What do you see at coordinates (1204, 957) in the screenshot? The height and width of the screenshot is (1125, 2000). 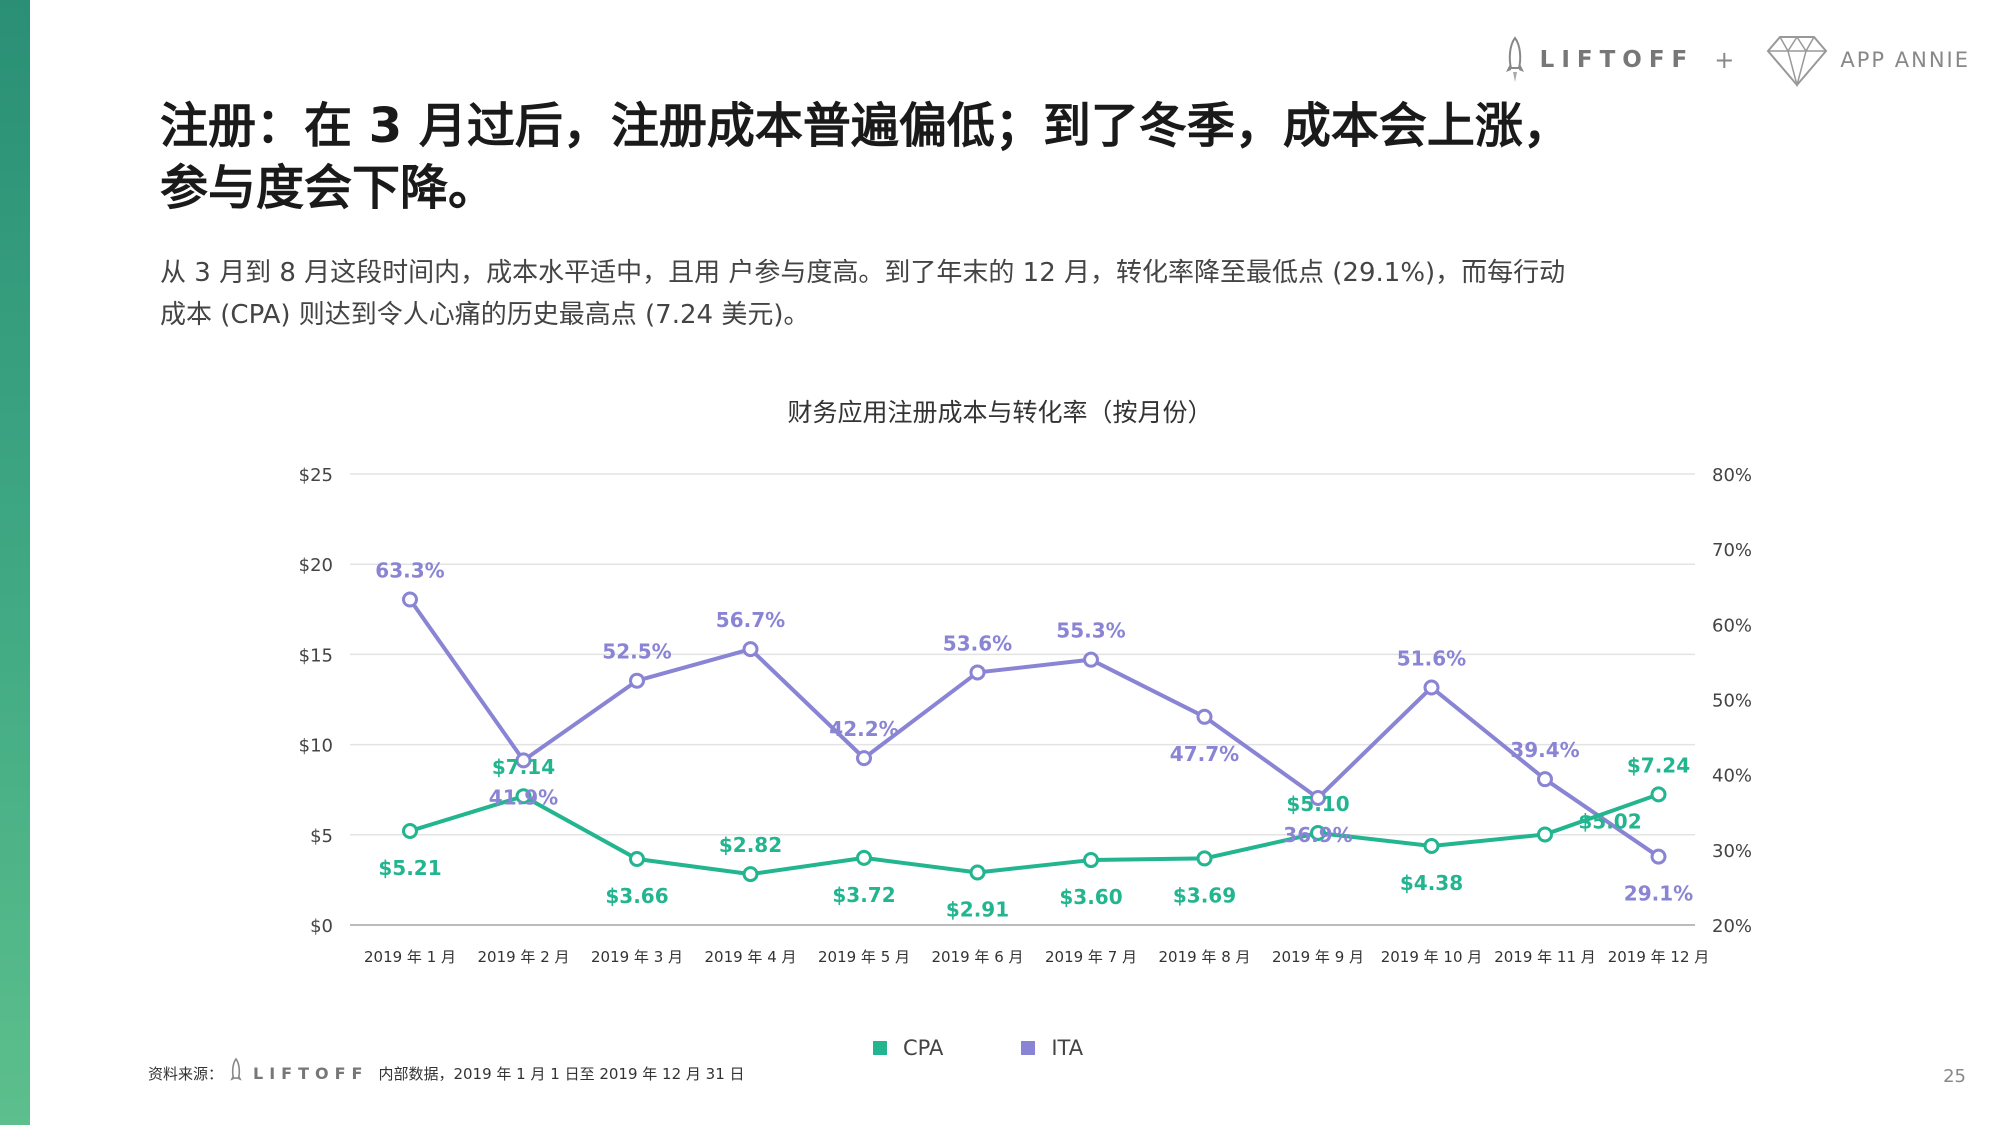 I see `x-tick-label: 2019 年 8 月` at bounding box center [1204, 957].